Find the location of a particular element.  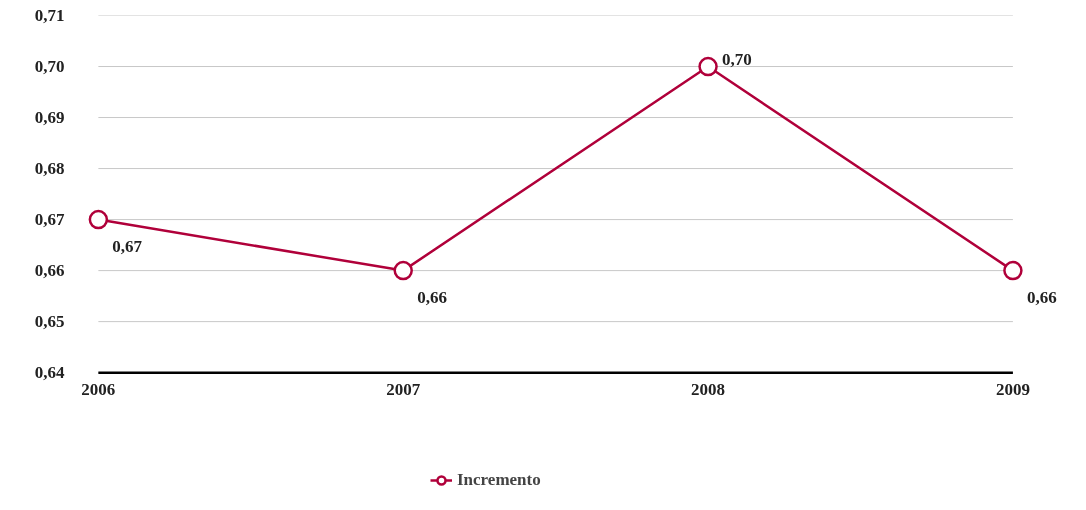

legend-label: Incremento is located at coordinates (499, 480).